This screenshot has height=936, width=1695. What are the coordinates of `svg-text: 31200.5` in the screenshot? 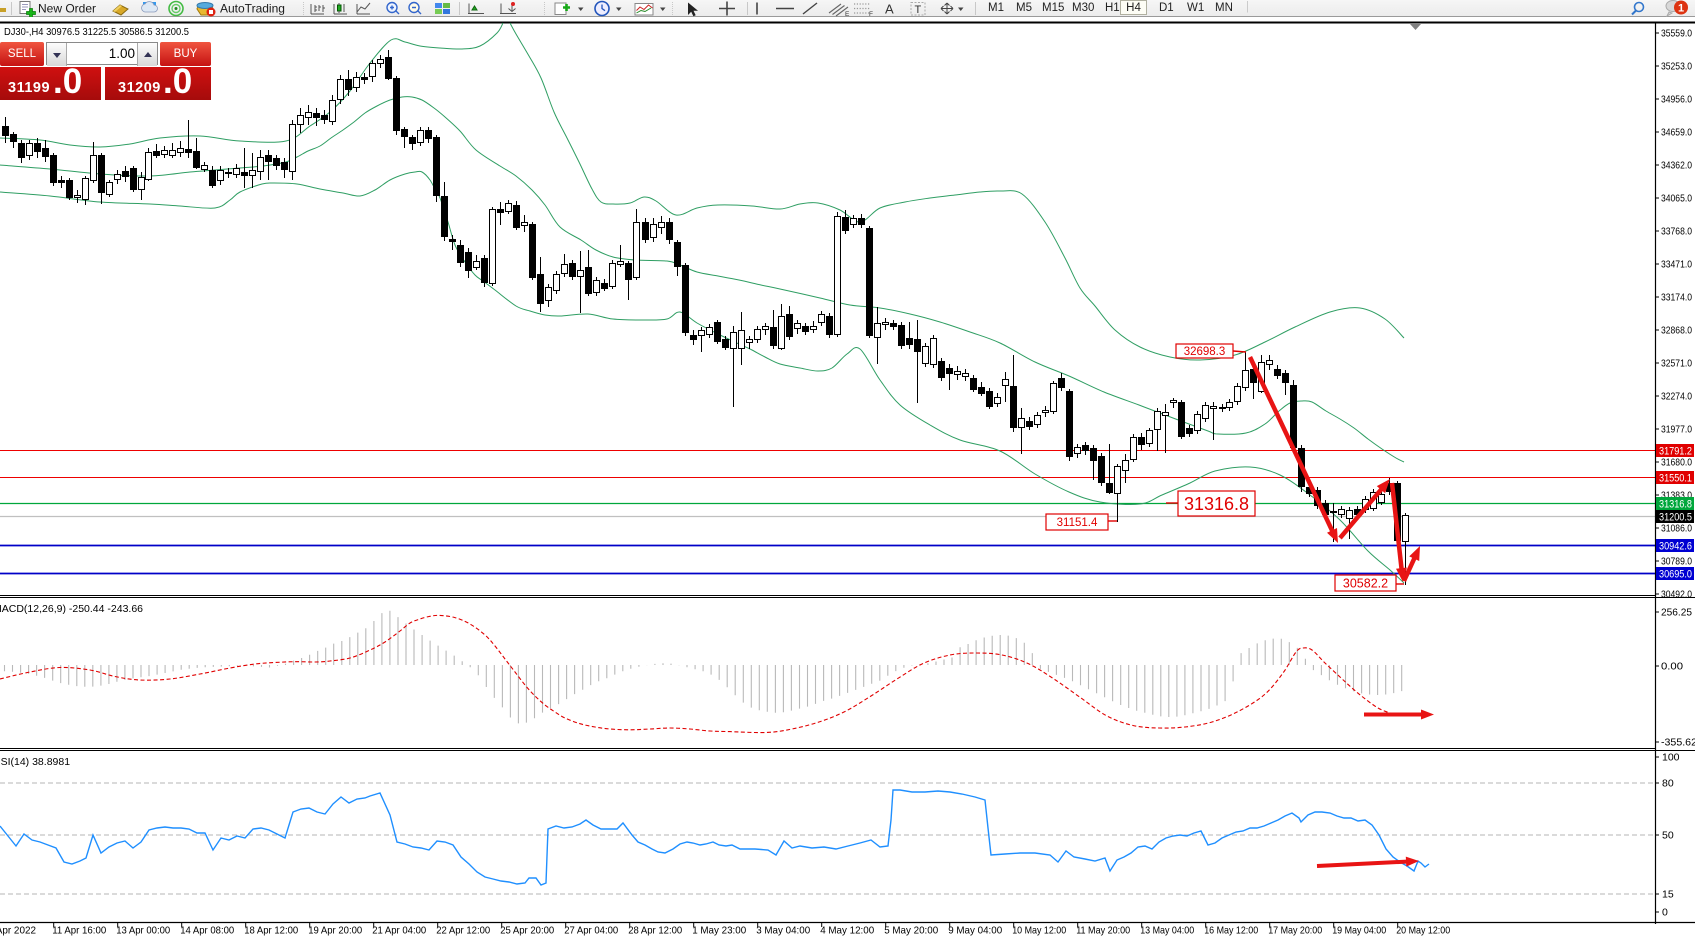 It's located at (1675, 518).